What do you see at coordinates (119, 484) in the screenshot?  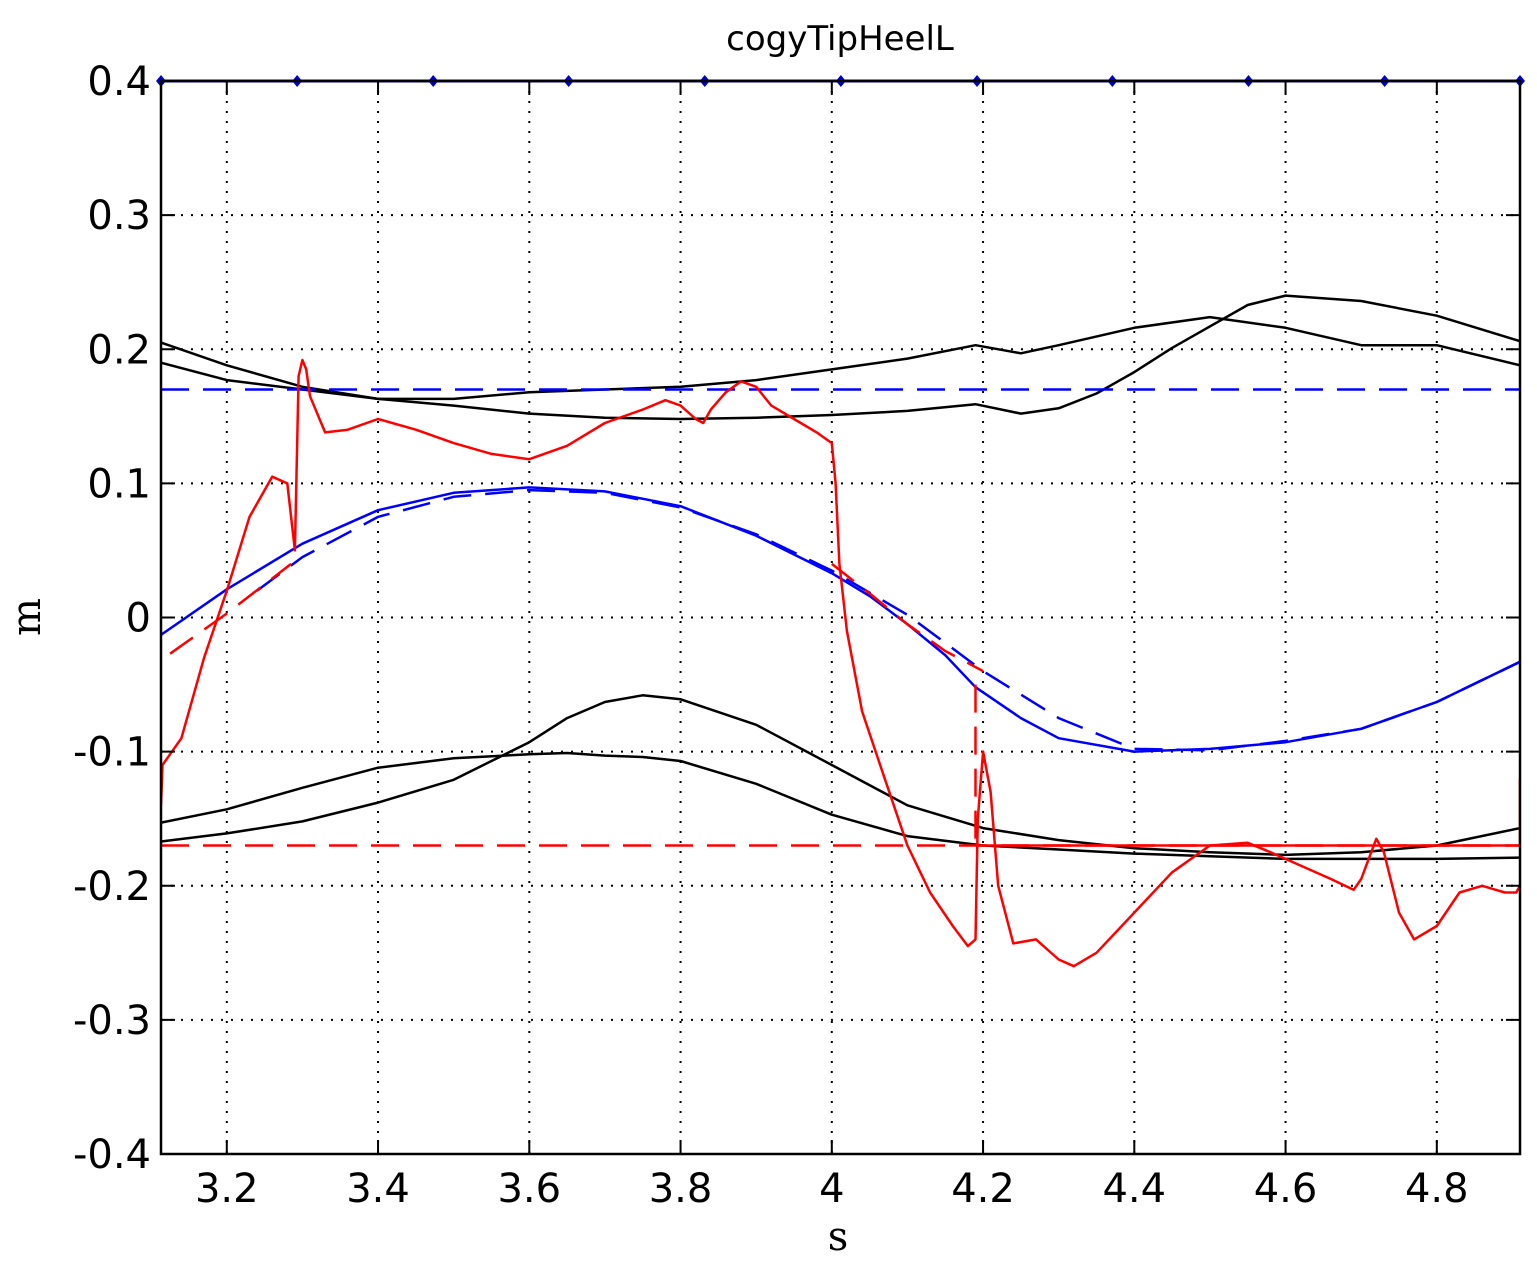 I see `y-tick-label: 0.1` at bounding box center [119, 484].